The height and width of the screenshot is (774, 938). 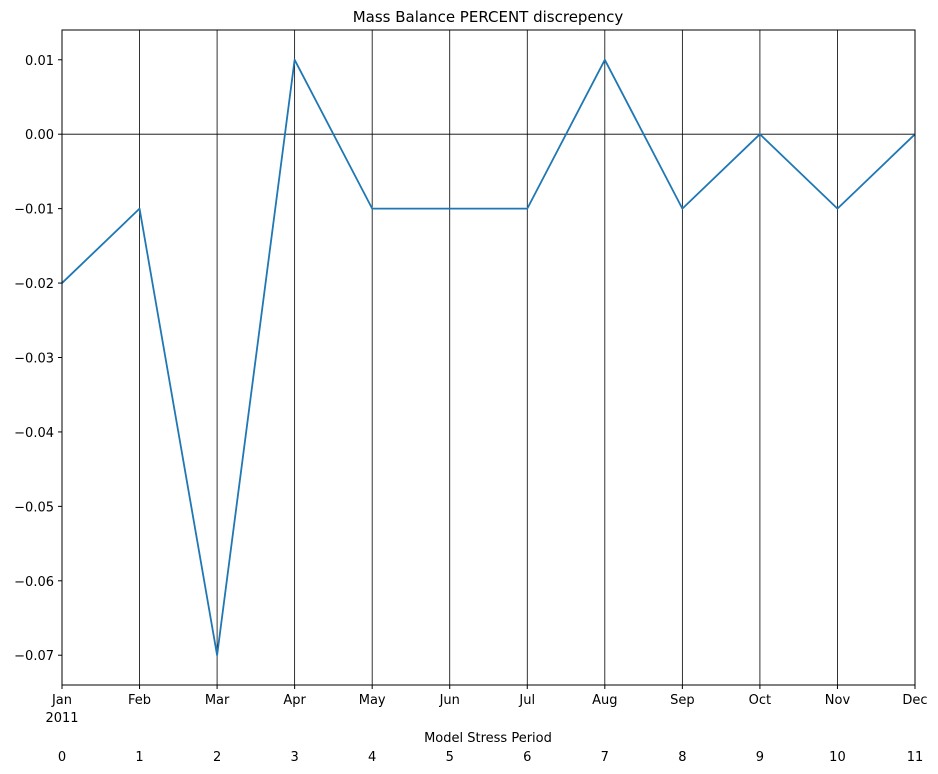 I want to click on stress-period-label: 5, so click(x=450, y=757).